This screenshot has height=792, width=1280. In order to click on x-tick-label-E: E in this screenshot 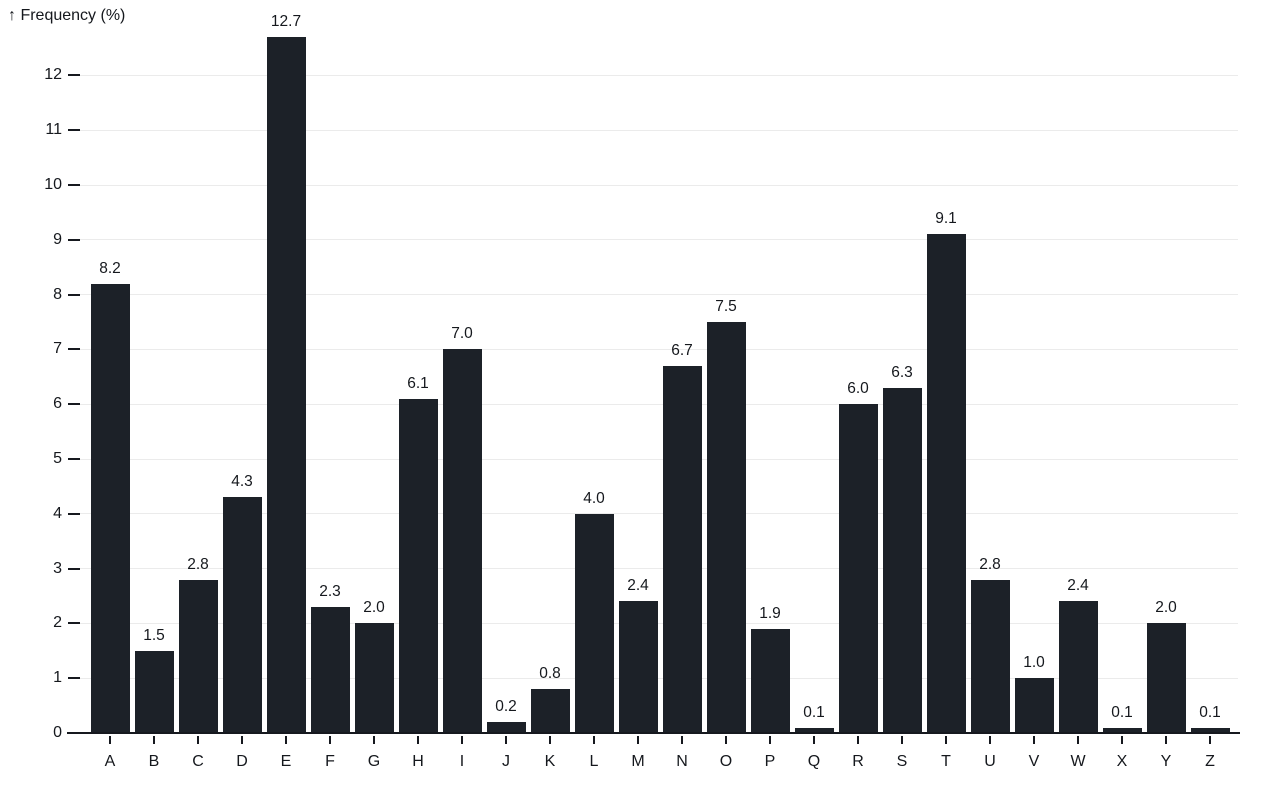, I will do `click(286, 761)`.